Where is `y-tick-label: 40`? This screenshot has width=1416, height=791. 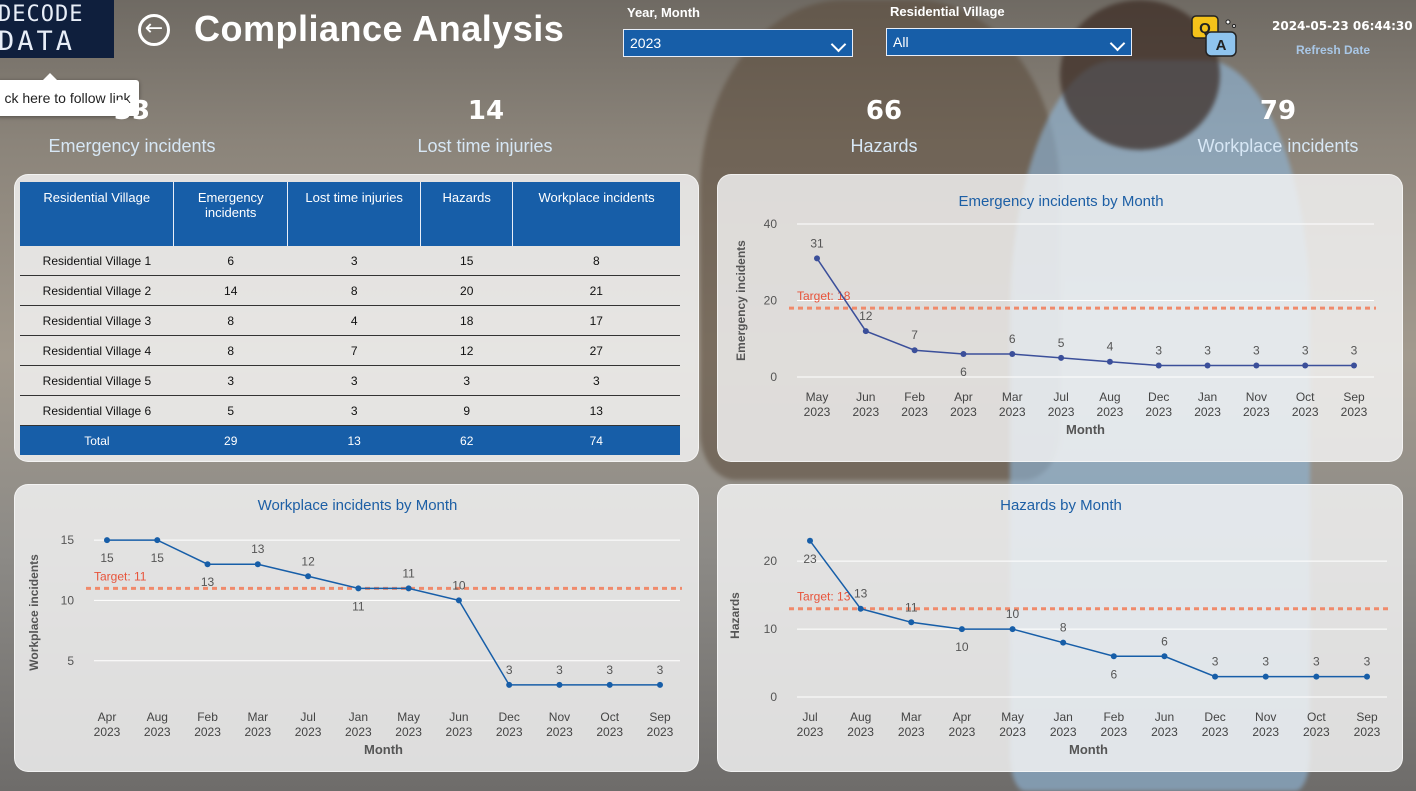
y-tick-label: 40 is located at coordinates (771, 224).